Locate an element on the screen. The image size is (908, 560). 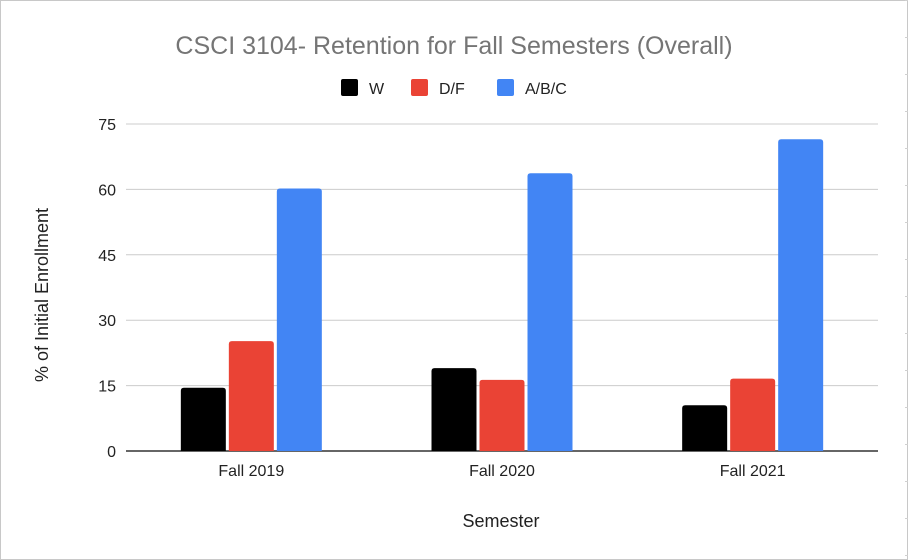
y-tick-label: 15 is located at coordinates (107, 387).